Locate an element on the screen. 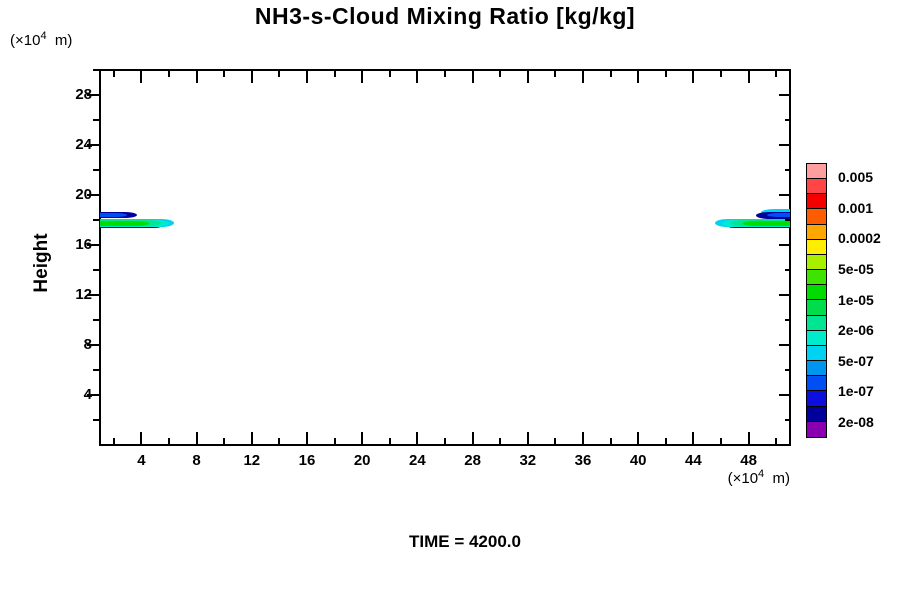 The image size is (900, 600). x-tick-label: 4 is located at coordinates (141, 460).